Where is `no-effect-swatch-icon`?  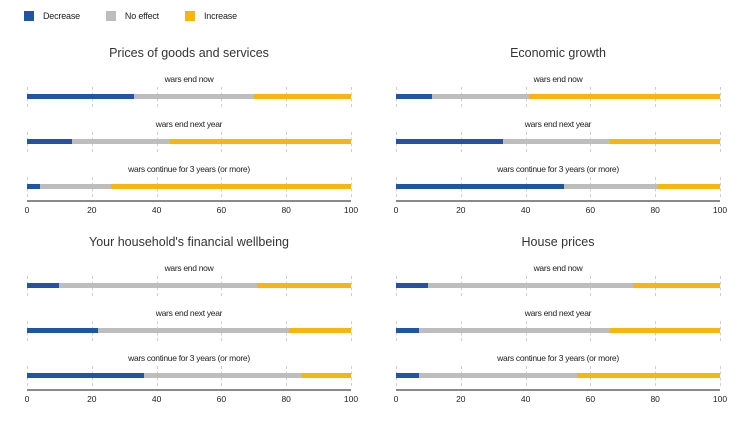 no-effect-swatch-icon is located at coordinates (110, 16).